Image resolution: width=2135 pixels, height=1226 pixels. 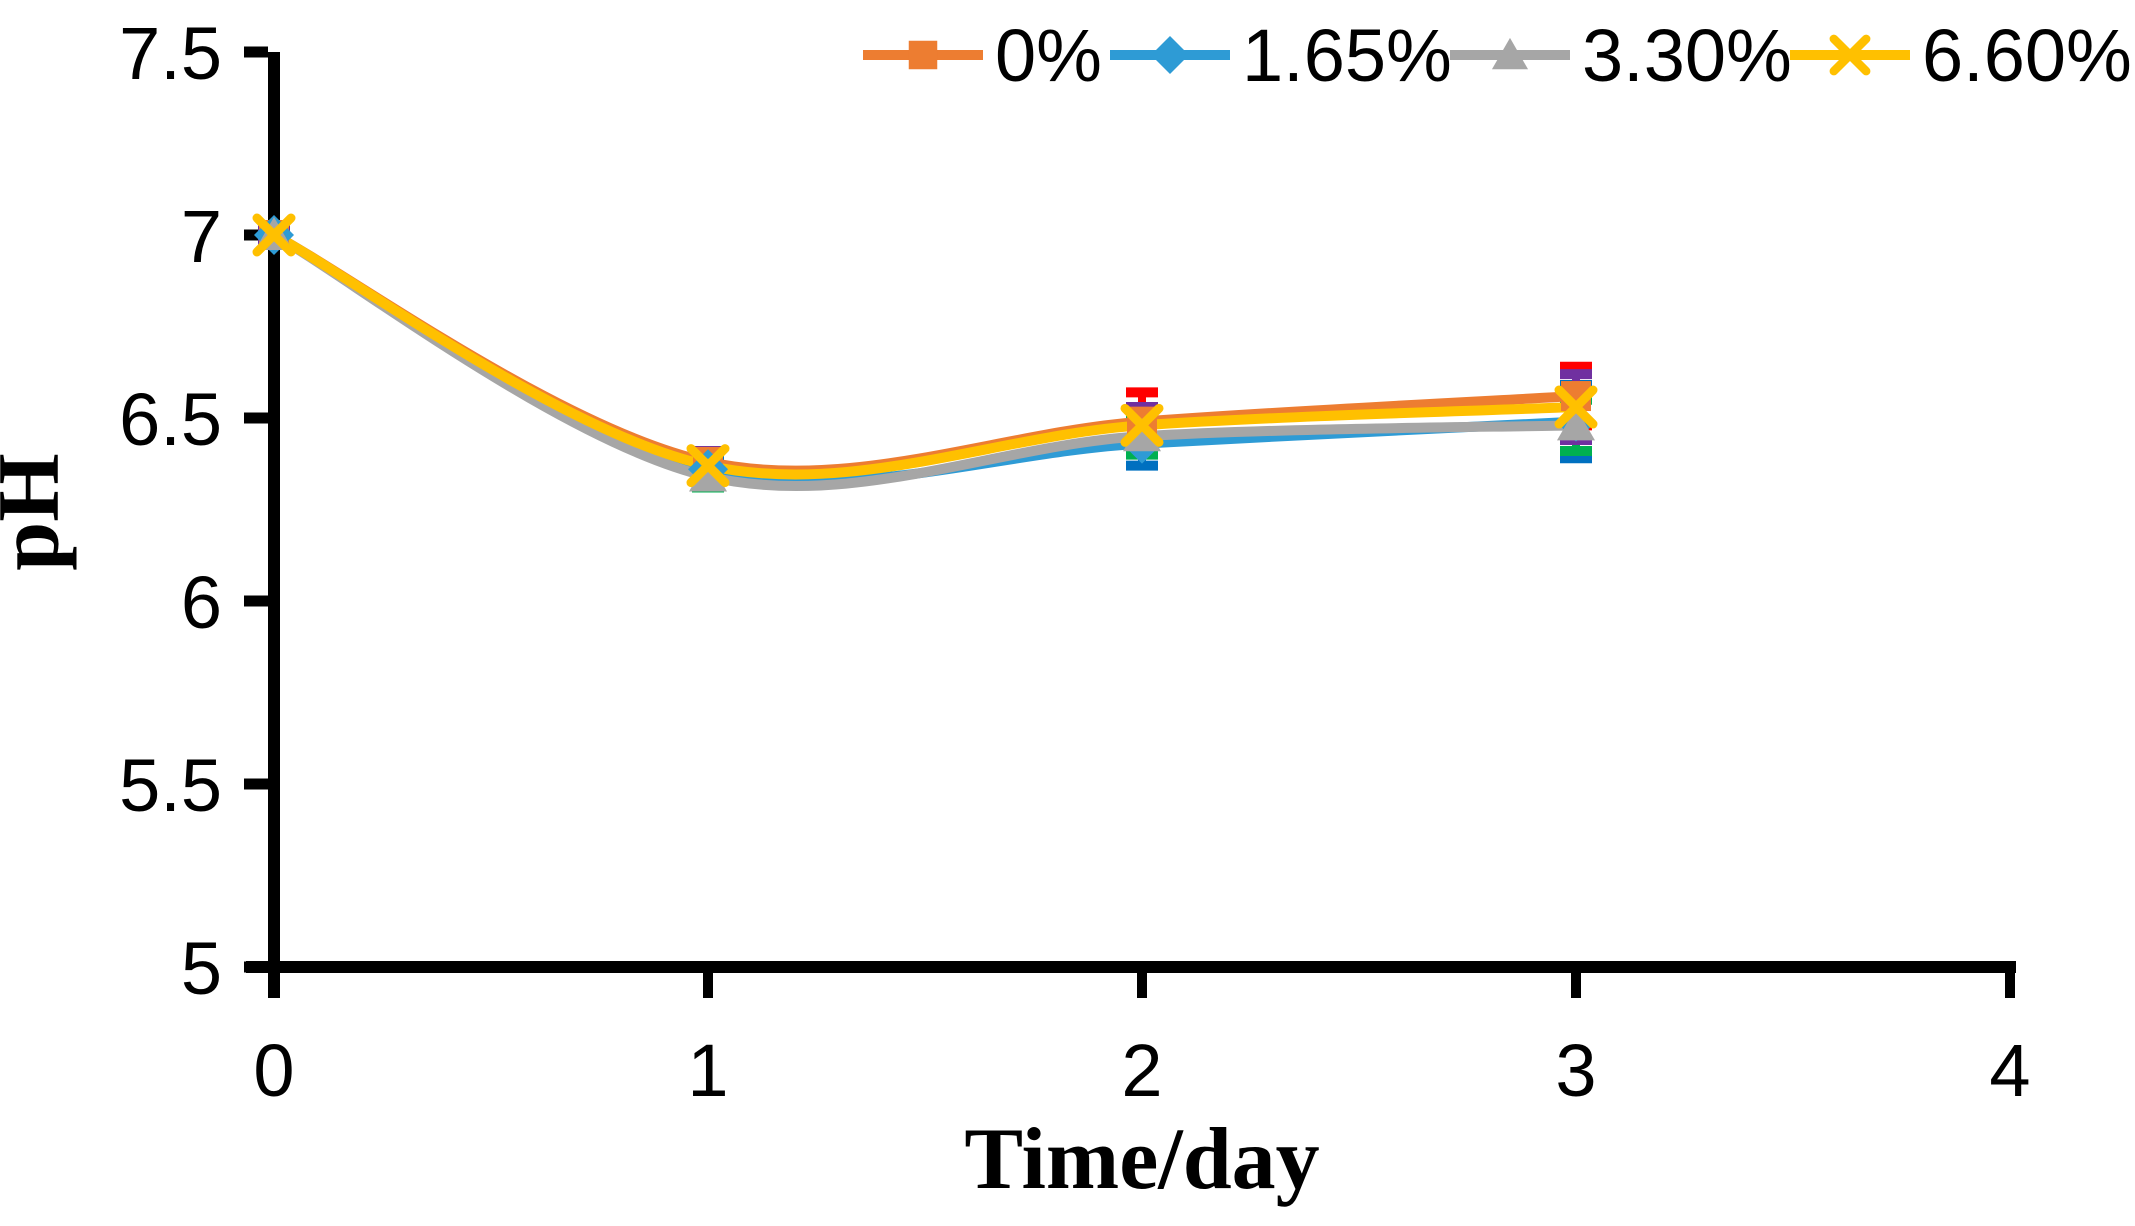 What do you see at coordinates (1575, 1070) in the screenshot?
I see `x-tick-label: 3` at bounding box center [1575, 1070].